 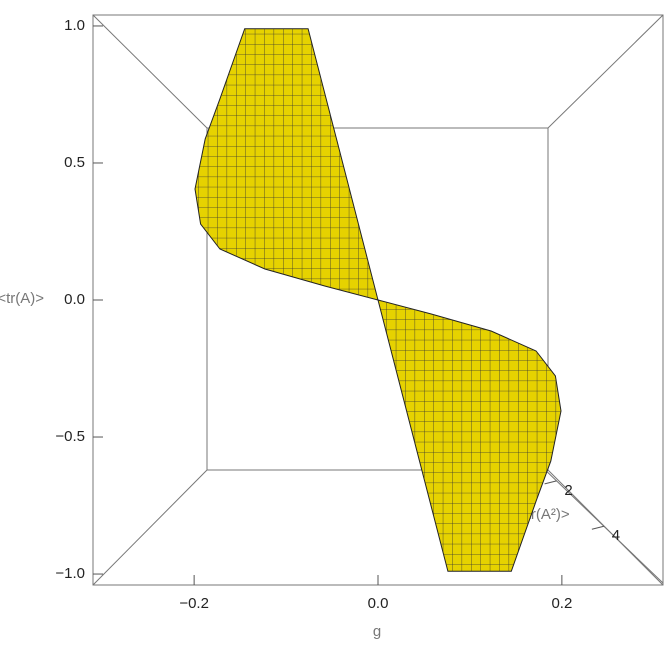 What do you see at coordinates (378, 603) in the screenshot?
I see `x-tick-label: 0.0` at bounding box center [378, 603].